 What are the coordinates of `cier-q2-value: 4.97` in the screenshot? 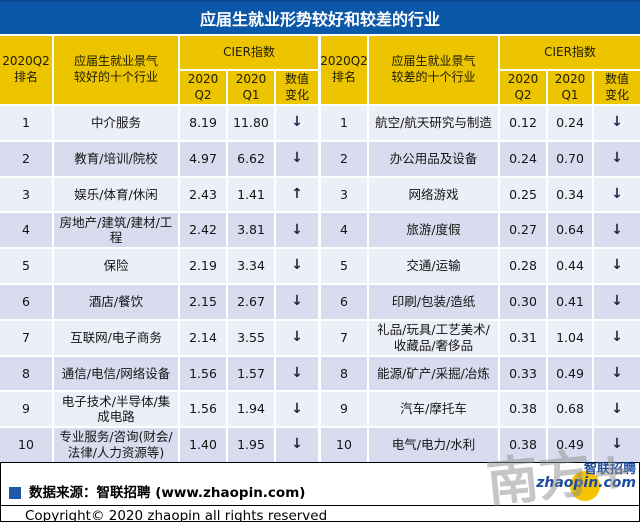 It's located at (203, 158).